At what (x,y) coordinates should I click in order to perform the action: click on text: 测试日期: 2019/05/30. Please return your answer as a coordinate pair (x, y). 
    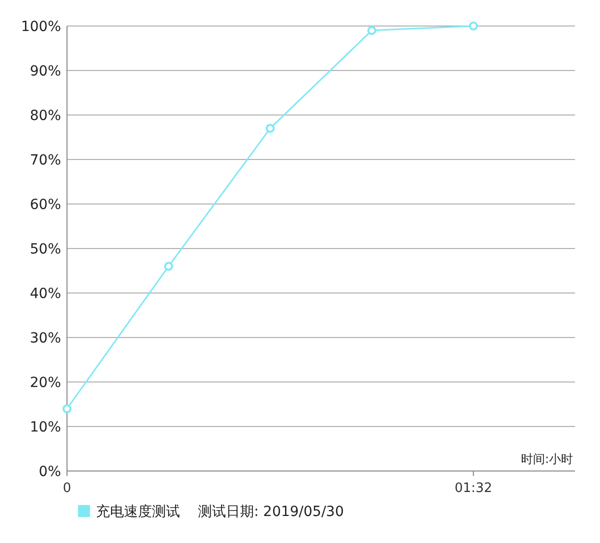
    Looking at the image, I should click on (271, 512).